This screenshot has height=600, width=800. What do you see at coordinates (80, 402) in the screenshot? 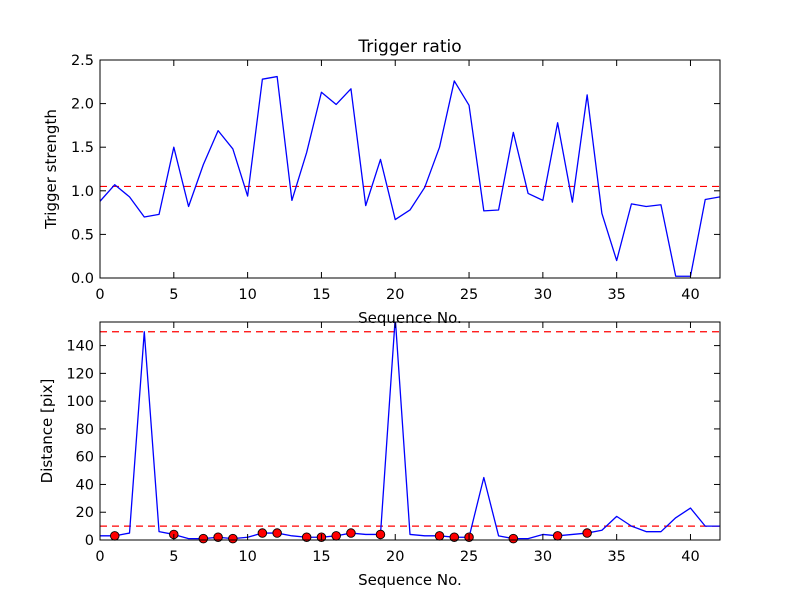
I see `y-tick-label: 100` at bounding box center [80, 402].